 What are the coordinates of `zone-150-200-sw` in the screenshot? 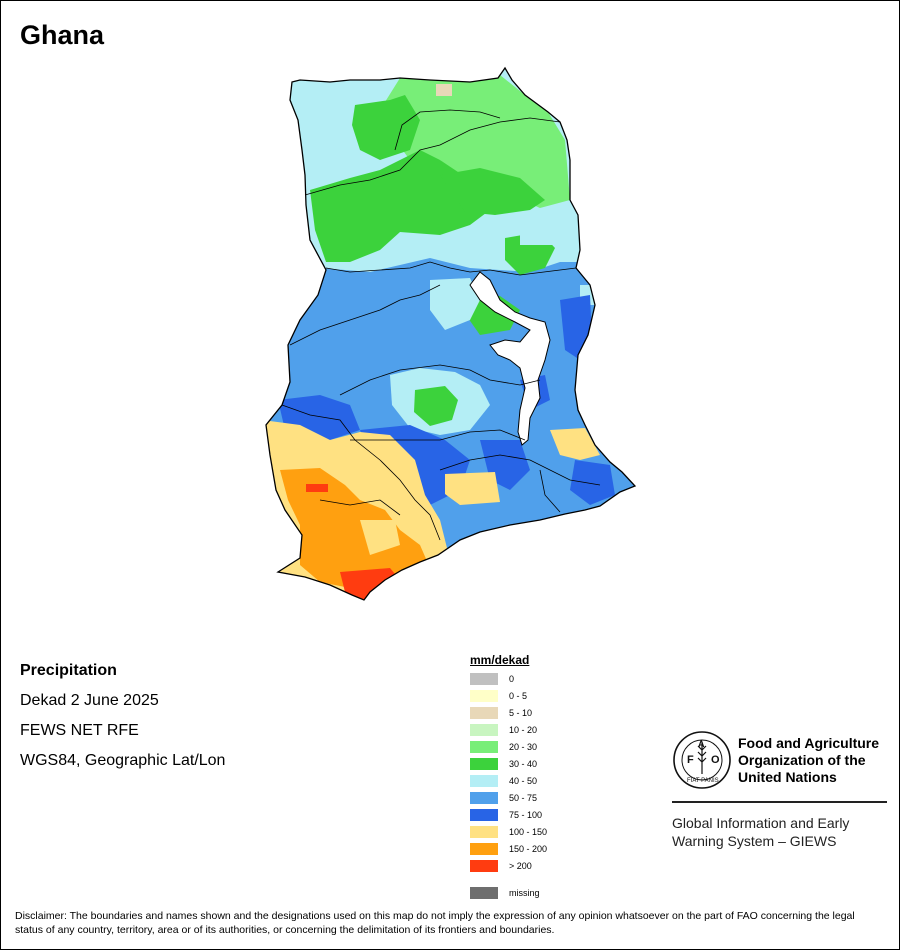 It's located at (355, 529).